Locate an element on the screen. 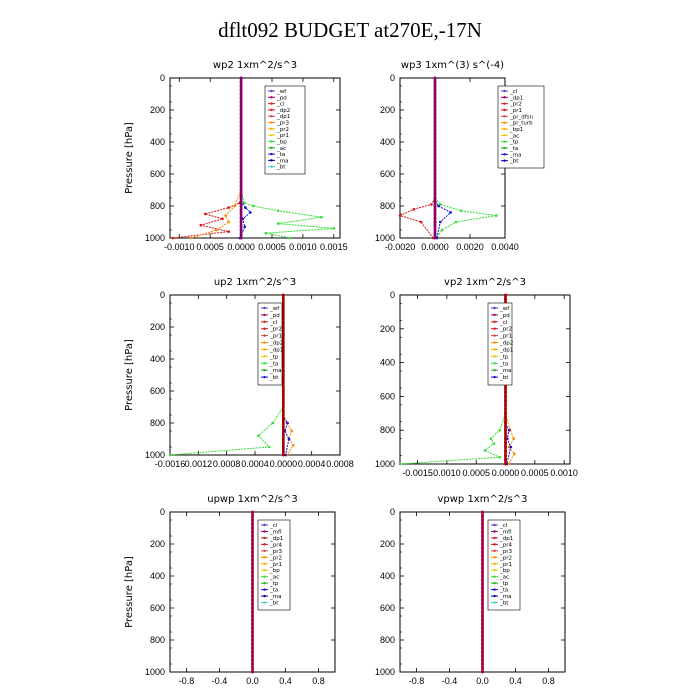 The width and height of the screenshot is (700, 700). legend-entry: _pr3 is located at coordinates (283, 124).